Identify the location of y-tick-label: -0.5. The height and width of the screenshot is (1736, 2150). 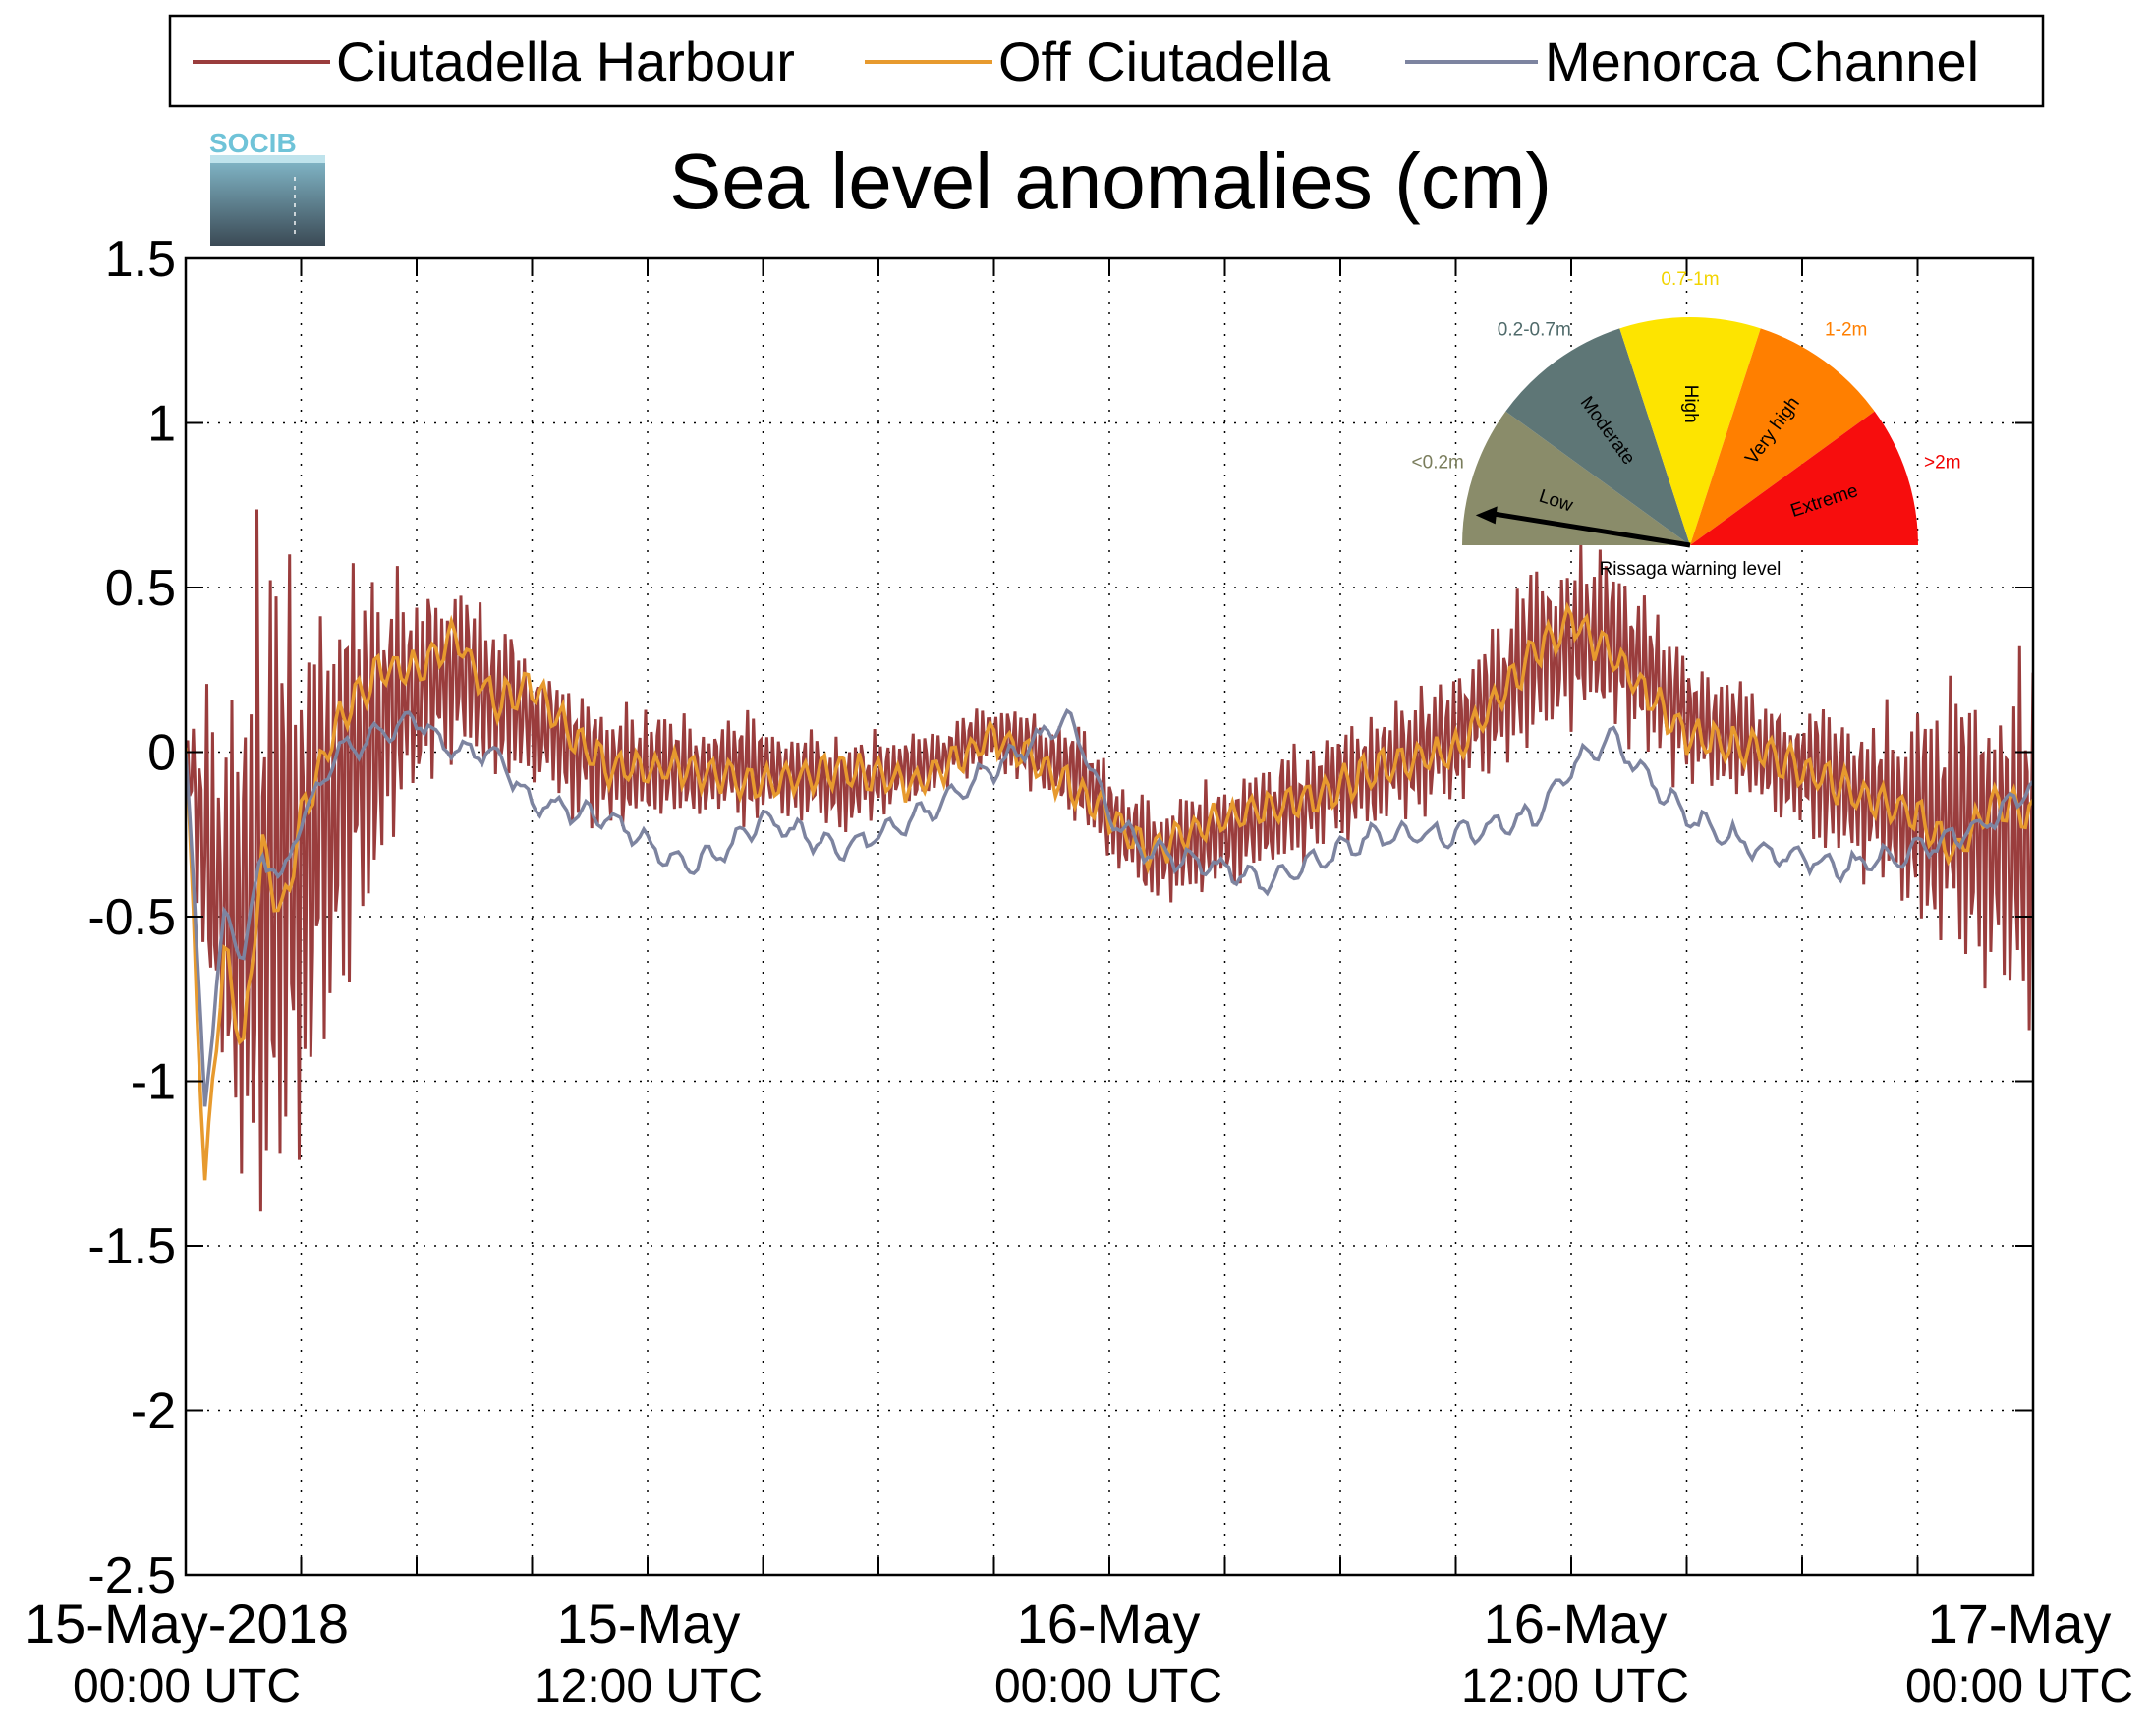
(131, 917).